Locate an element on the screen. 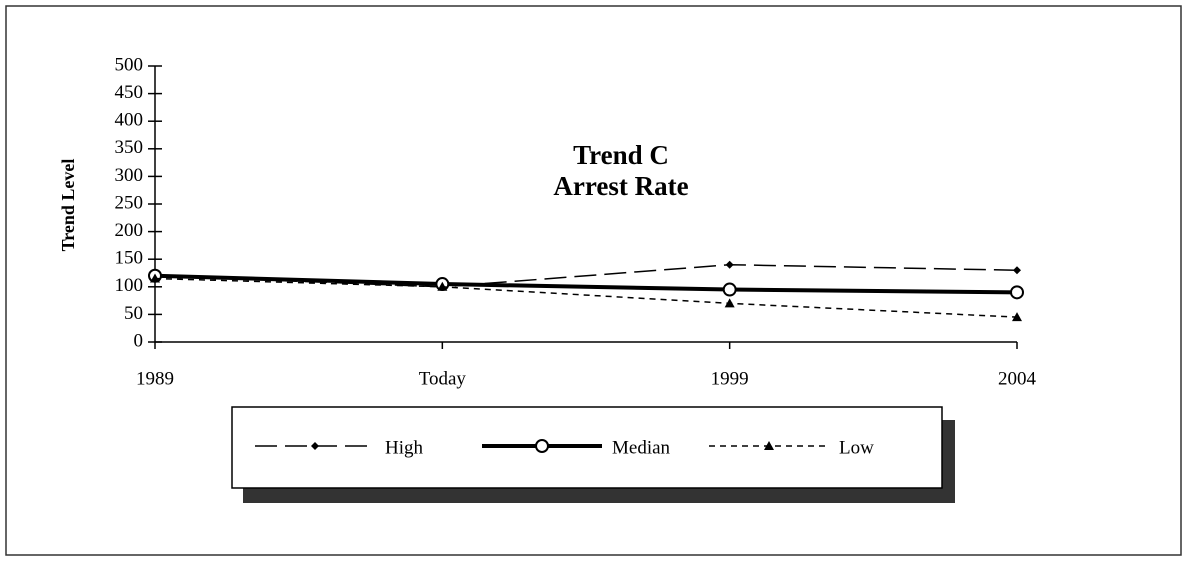  y-tick-label: 0 is located at coordinates (139, 340).